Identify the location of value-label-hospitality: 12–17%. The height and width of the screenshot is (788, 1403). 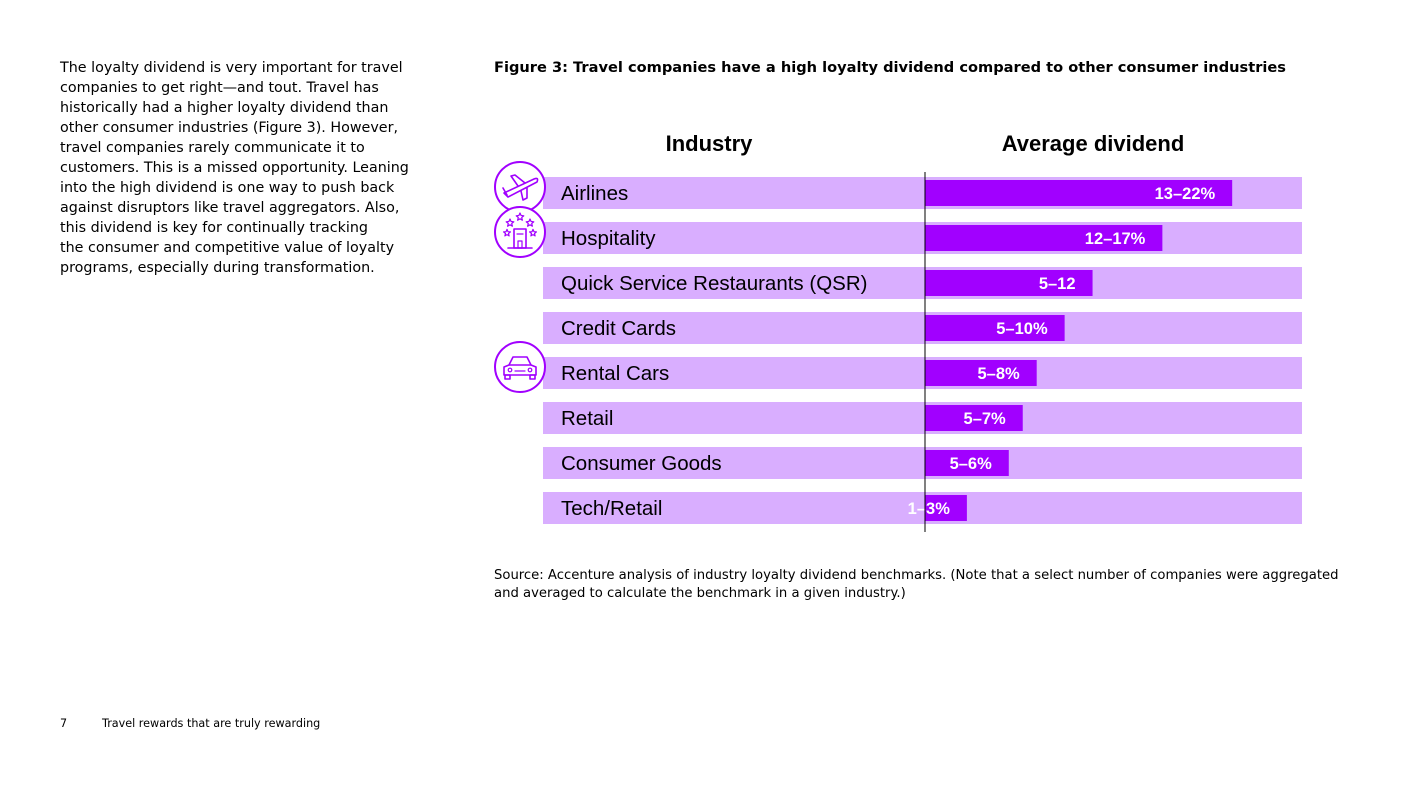
(1115, 239).